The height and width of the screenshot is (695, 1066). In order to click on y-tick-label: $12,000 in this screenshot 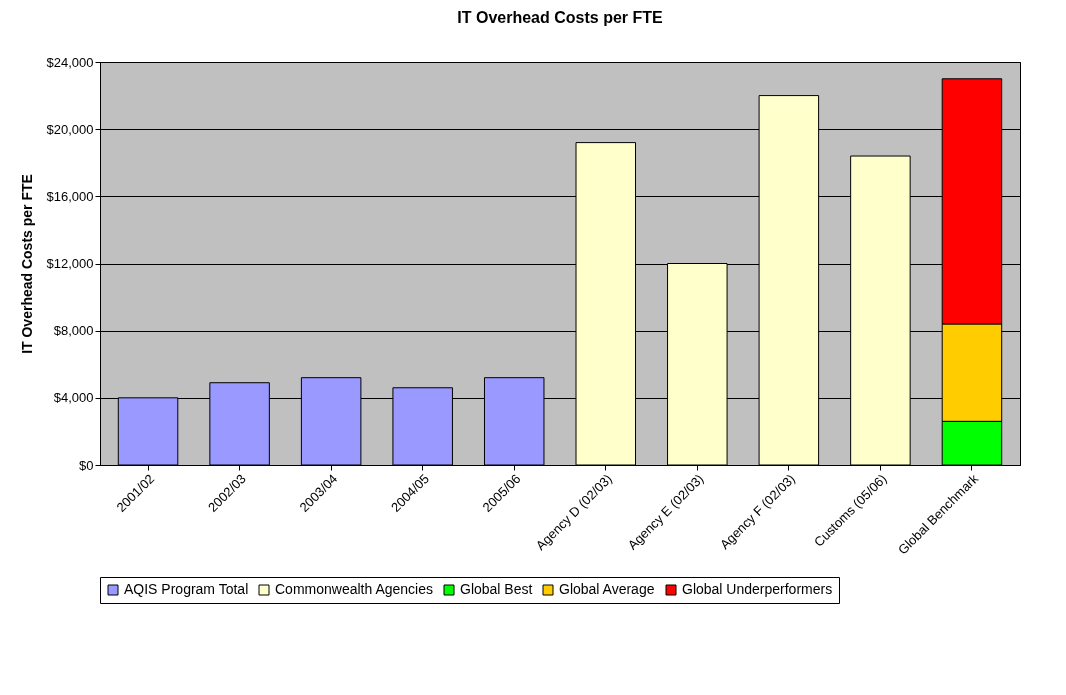, I will do `click(70, 263)`.